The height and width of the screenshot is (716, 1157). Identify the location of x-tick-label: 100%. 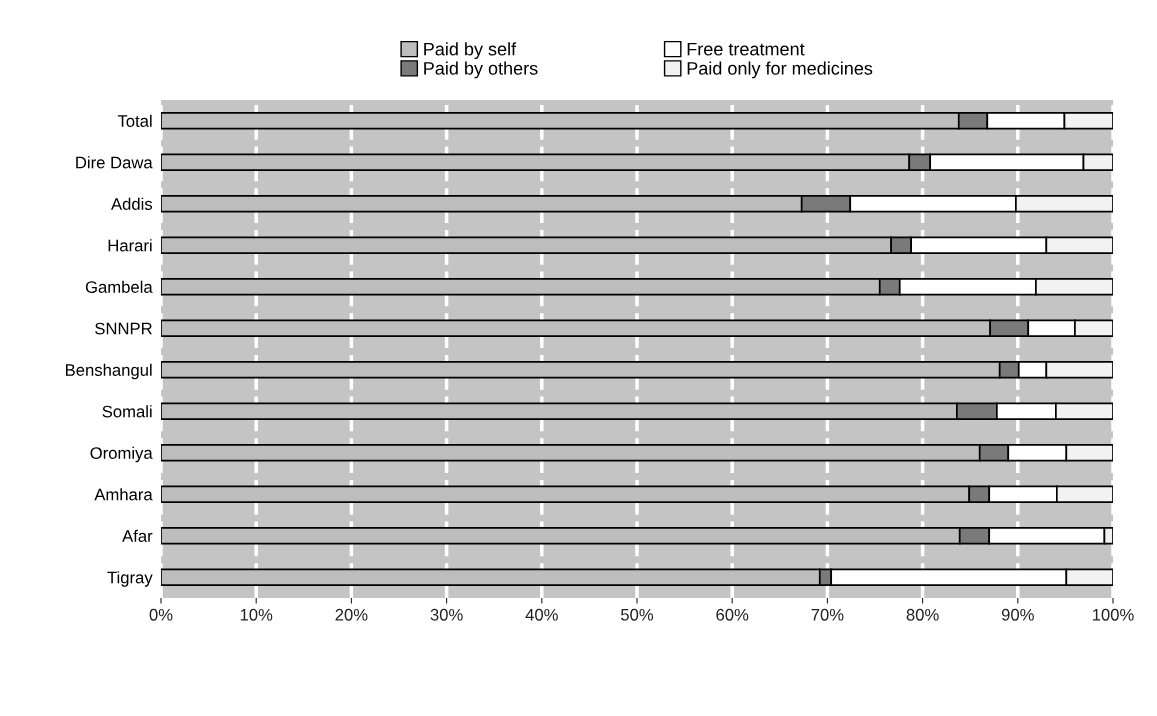
(1113, 614).